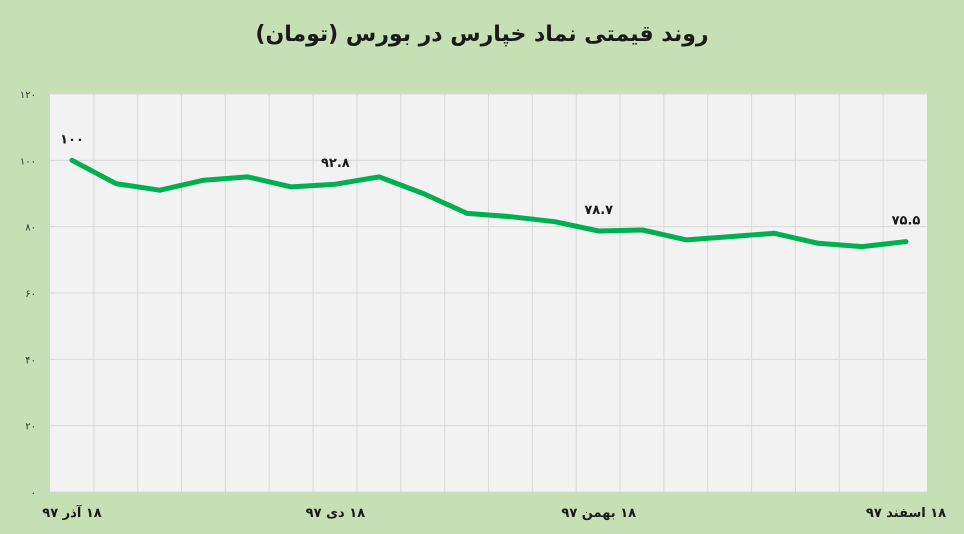  I want to click on data-label: ۹۲.۸, so click(335, 163).